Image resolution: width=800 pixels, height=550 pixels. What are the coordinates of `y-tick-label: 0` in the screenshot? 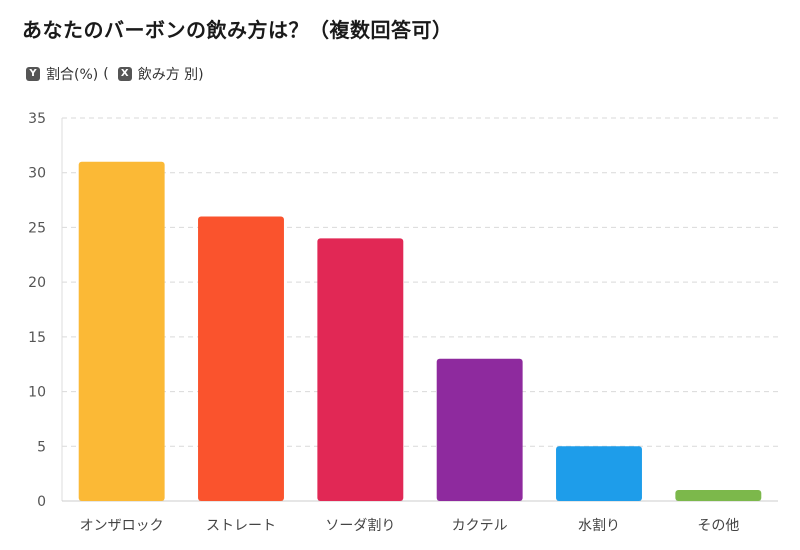 It's located at (41, 502).